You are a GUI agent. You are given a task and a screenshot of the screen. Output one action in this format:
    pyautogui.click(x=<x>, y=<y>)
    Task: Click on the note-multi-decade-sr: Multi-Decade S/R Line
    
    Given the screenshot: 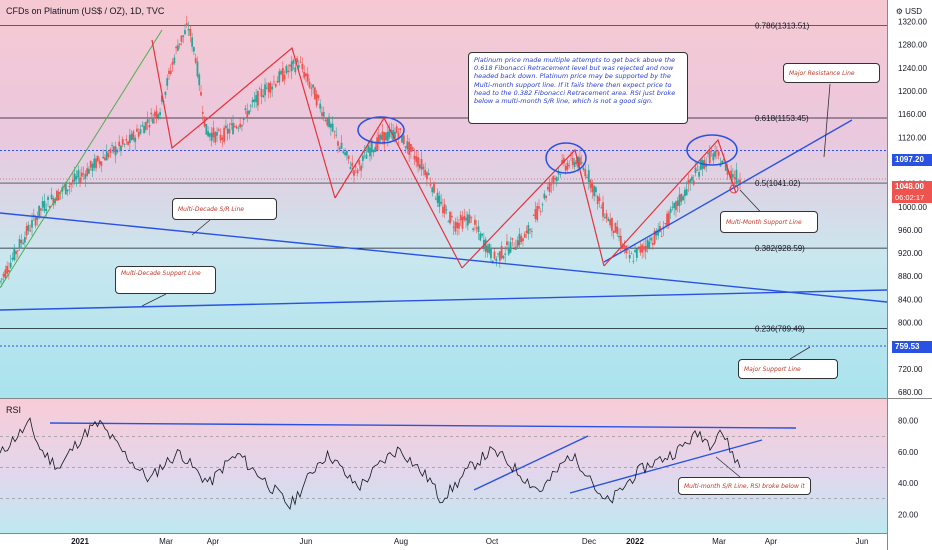 What is the action you would take?
    pyautogui.click(x=224, y=209)
    